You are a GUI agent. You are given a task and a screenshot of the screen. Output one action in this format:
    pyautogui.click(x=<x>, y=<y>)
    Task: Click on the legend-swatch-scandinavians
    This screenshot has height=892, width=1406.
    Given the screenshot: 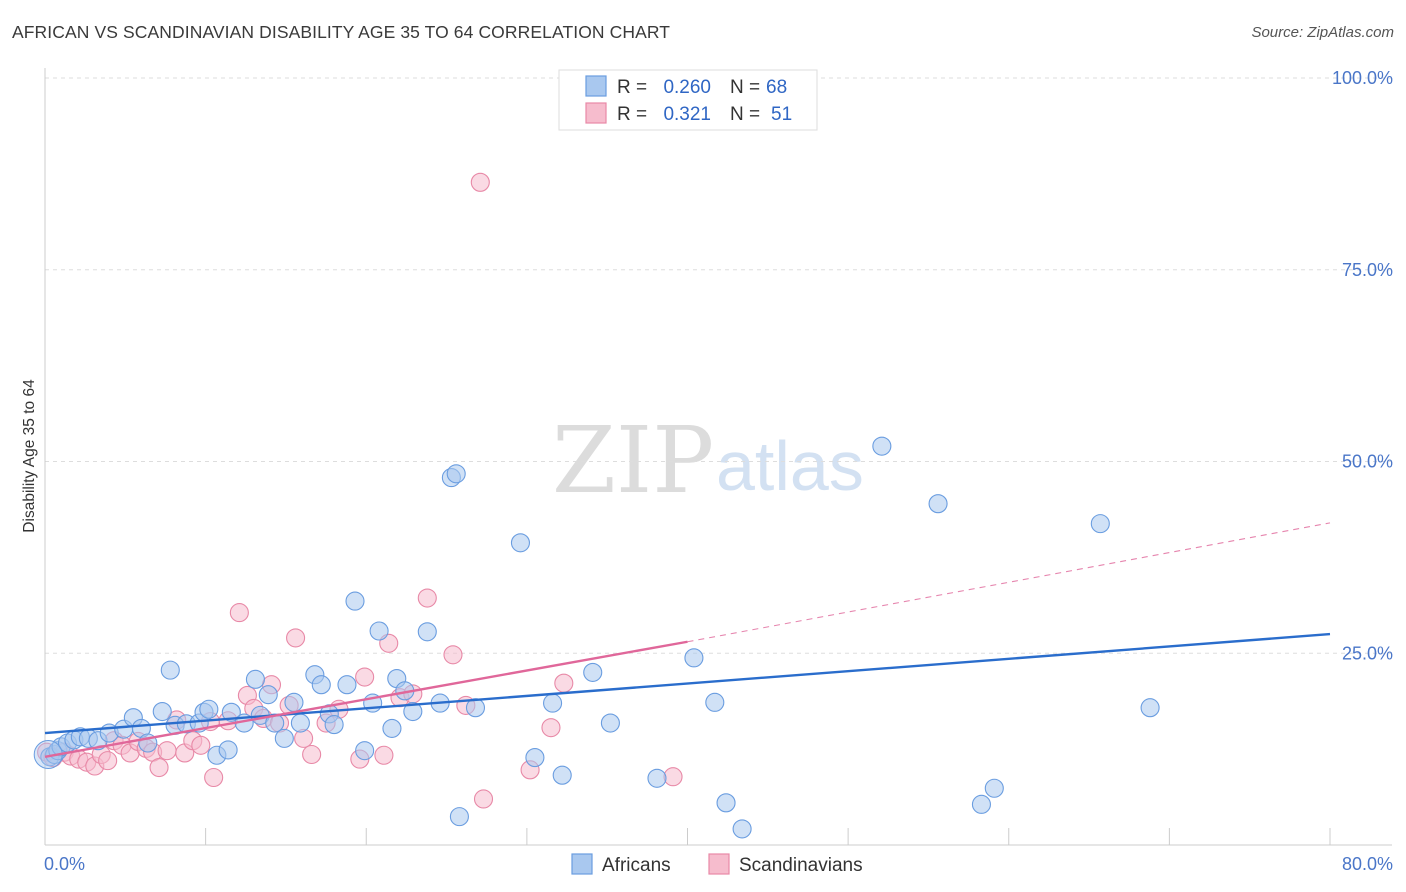 What is the action you would take?
    pyautogui.click(x=596, y=113)
    